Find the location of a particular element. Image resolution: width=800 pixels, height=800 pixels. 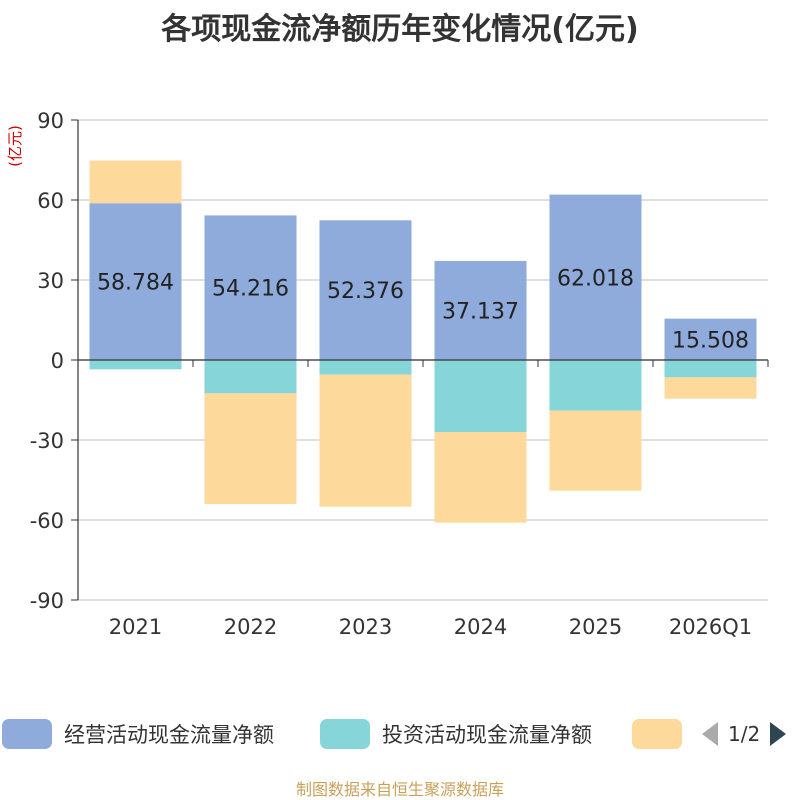

x-tick-label: 2022 is located at coordinates (250, 627).